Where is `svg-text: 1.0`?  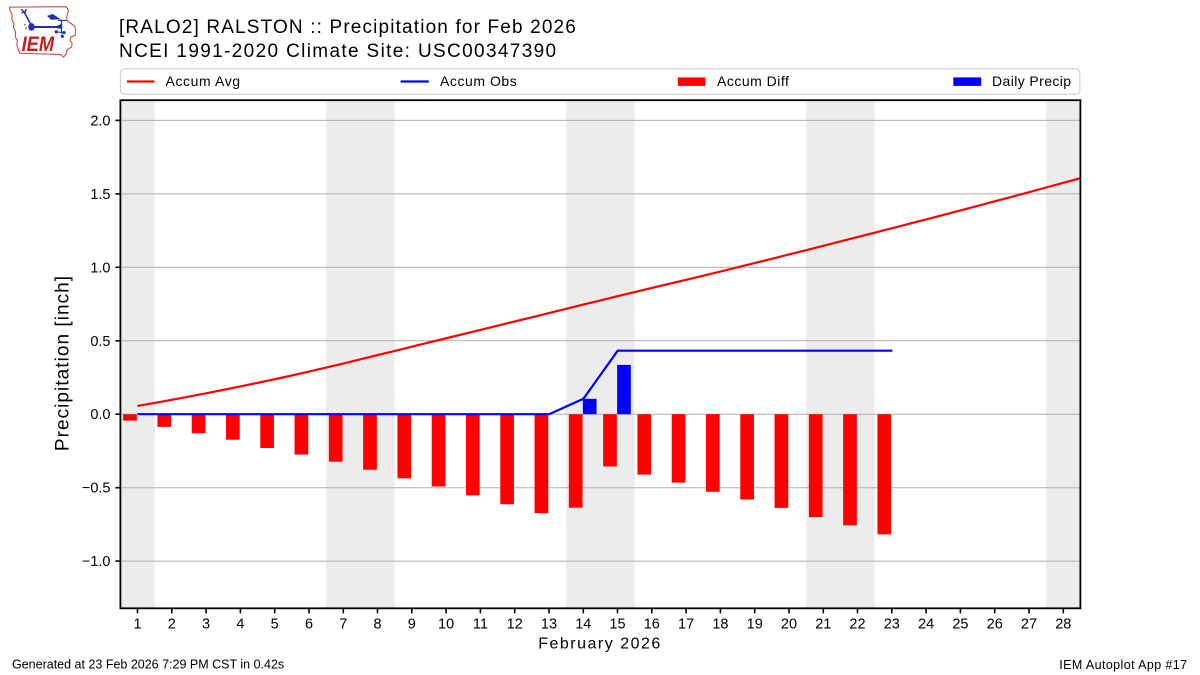
svg-text: 1.0 is located at coordinates (100, 268).